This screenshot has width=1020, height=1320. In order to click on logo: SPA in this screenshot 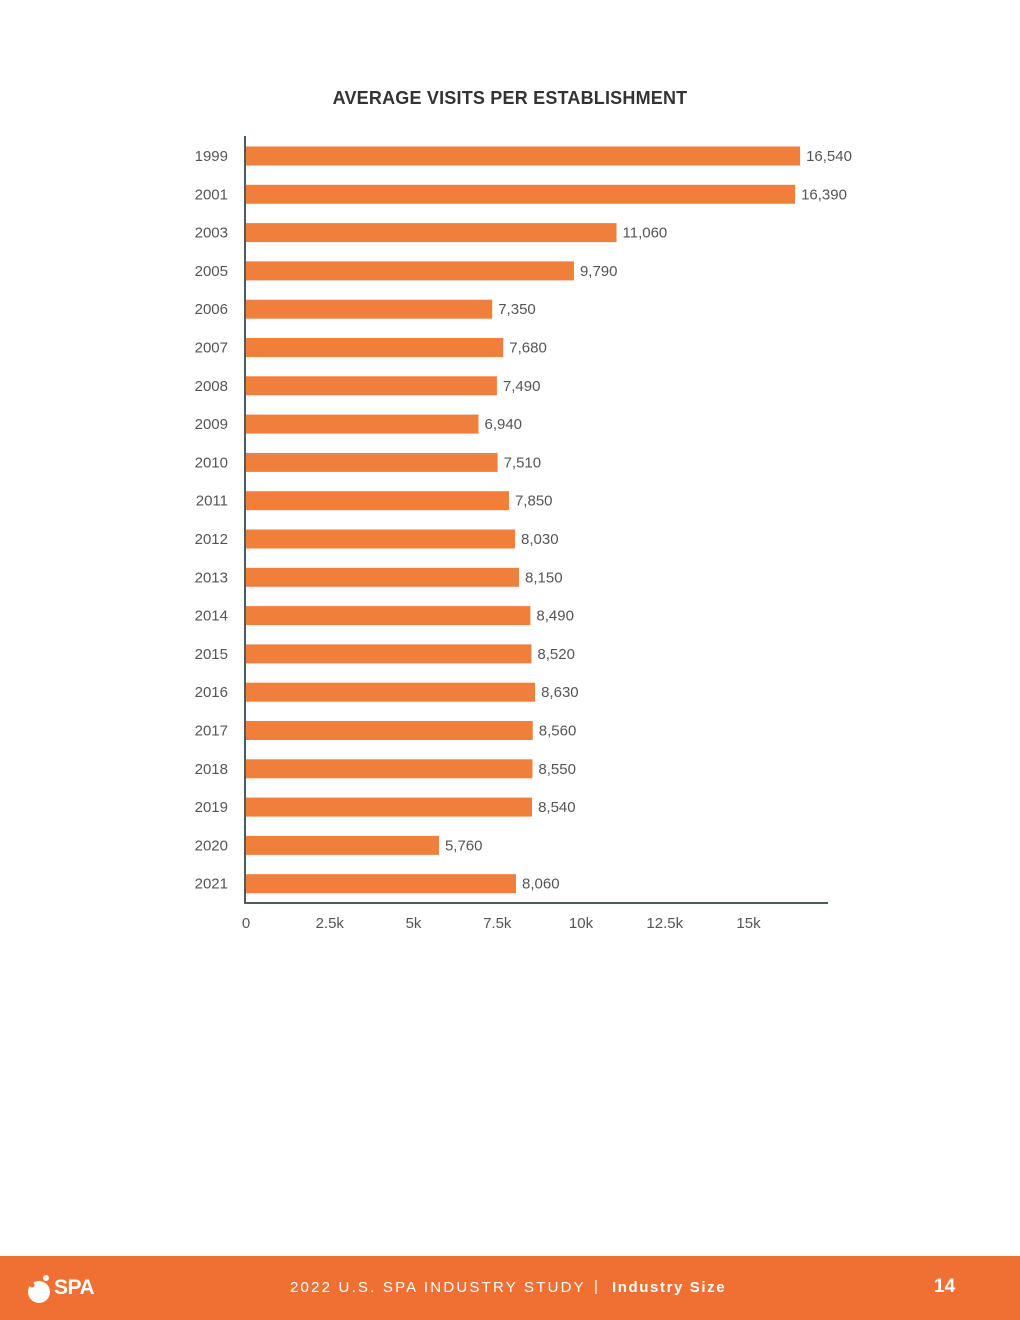, I will do `click(60, 1288)`.